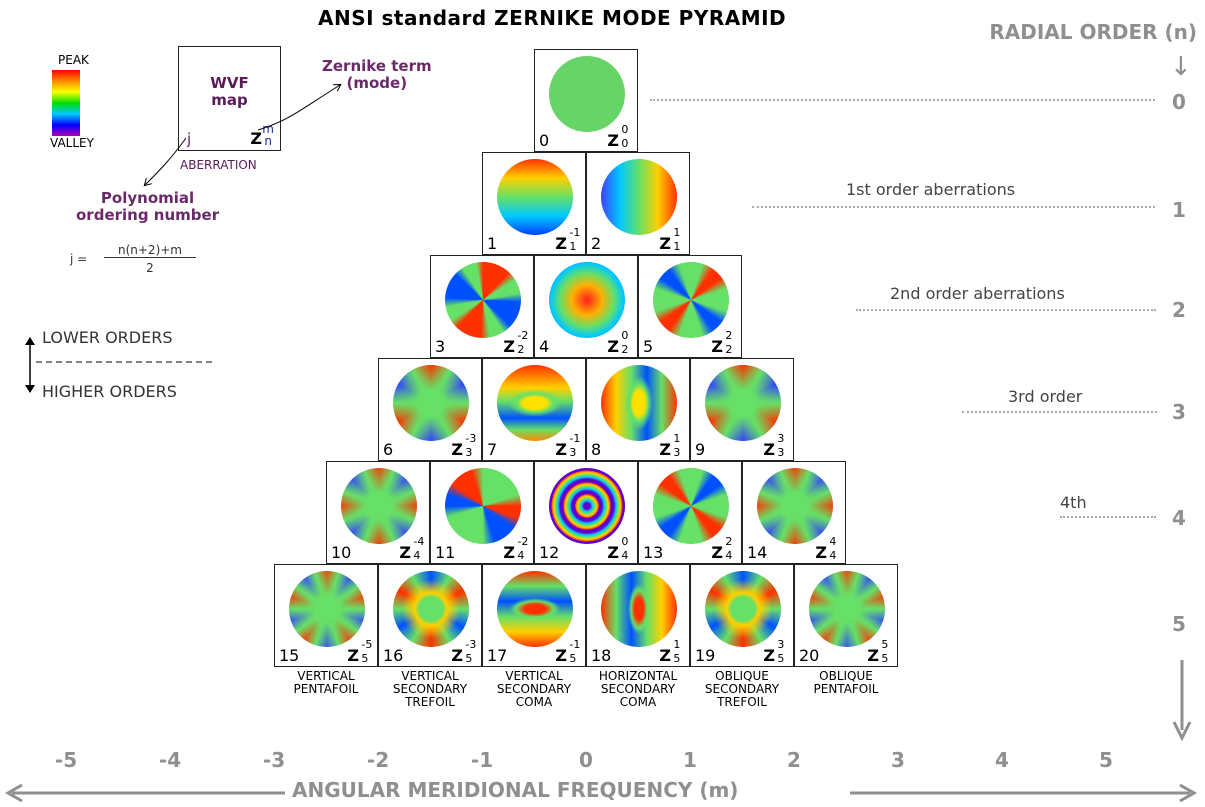  Describe the element at coordinates (742, 689) in the screenshot. I see `mode-name-19: OBLIQUE SECONDARY TREFOIL` at that location.